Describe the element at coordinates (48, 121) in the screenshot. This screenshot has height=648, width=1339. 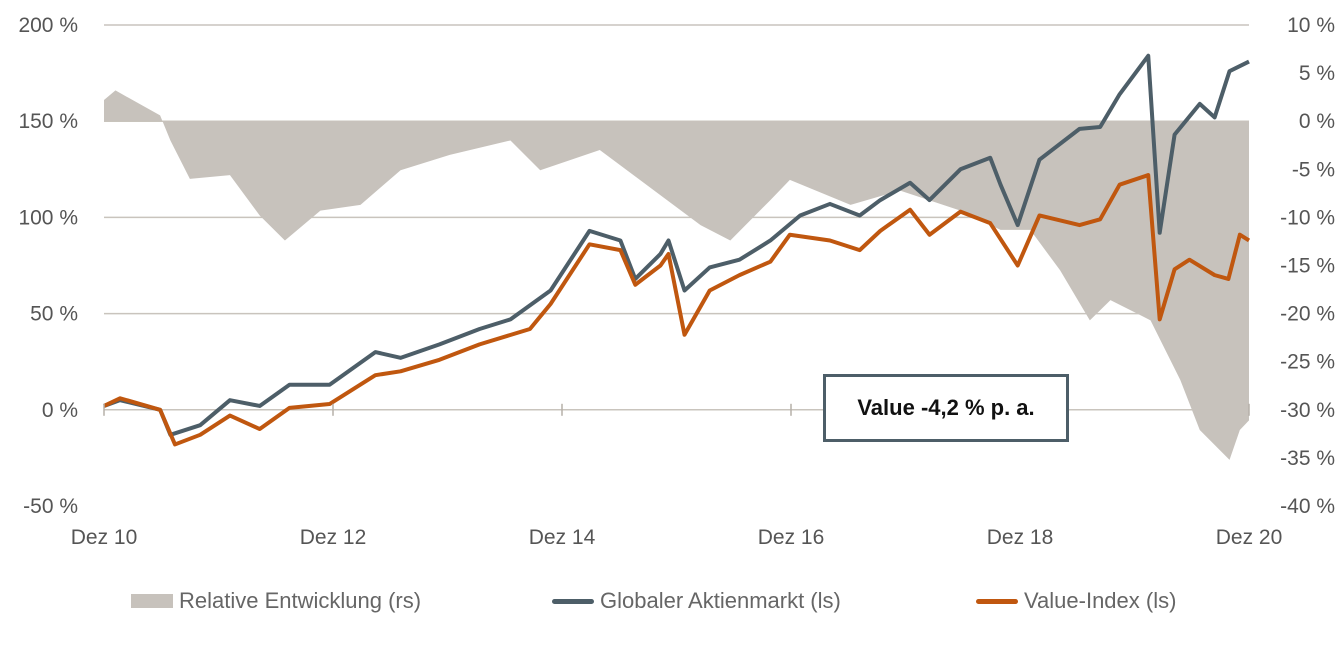
I see `y-left-tick-label: 150 %` at that location.